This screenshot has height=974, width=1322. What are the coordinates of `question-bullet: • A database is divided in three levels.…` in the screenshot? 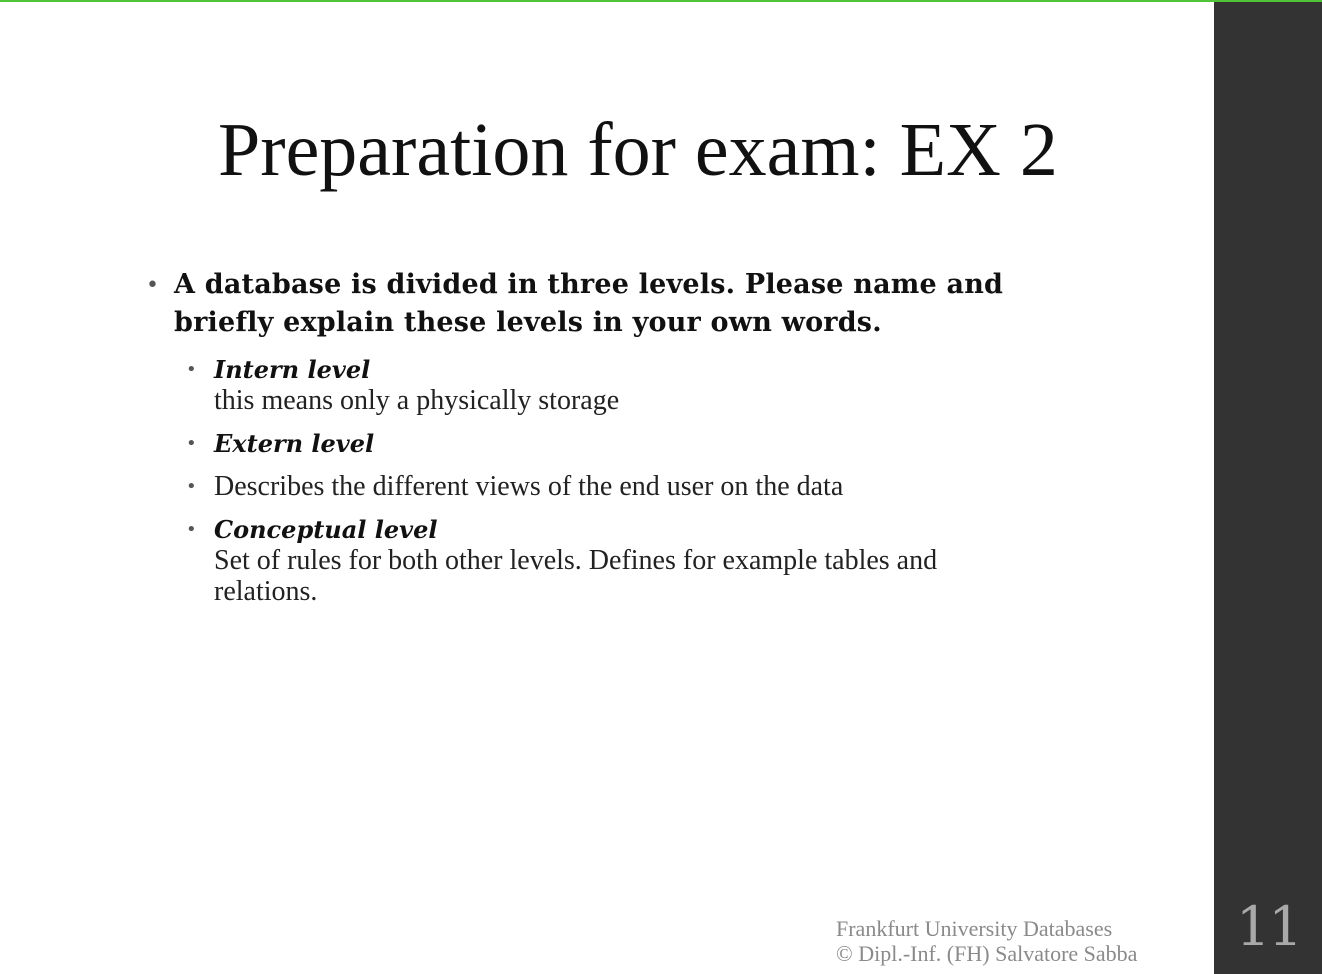 It's located at (596, 304).